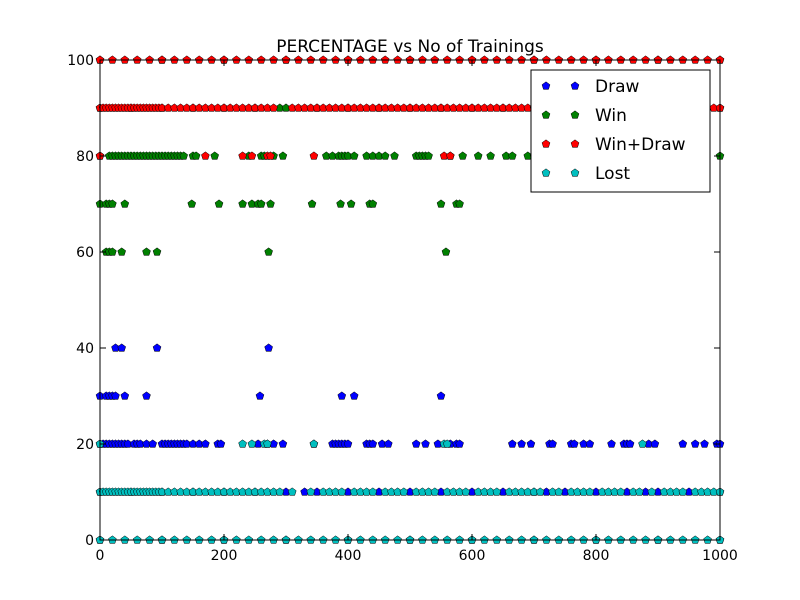  What do you see at coordinates (348, 556) in the screenshot?
I see `x-tick-label: 400` at bounding box center [348, 556].